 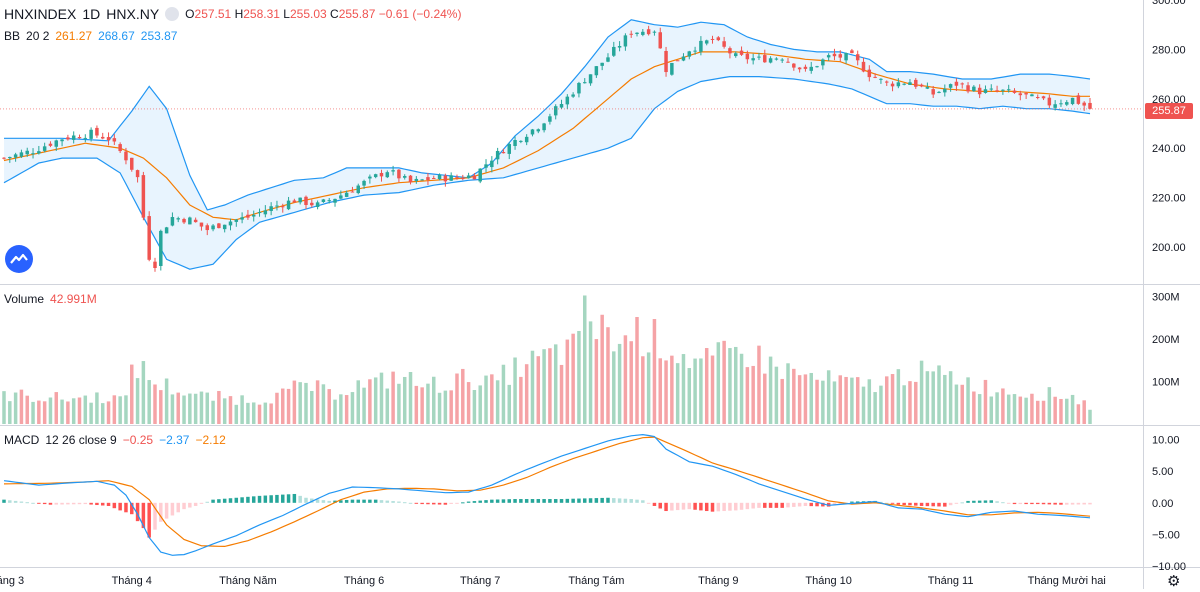 What do you see at coordinates (40, 14) in the screenshot?
I see `symbol-name: HNXINDEX` at bounding box center [40, 14].